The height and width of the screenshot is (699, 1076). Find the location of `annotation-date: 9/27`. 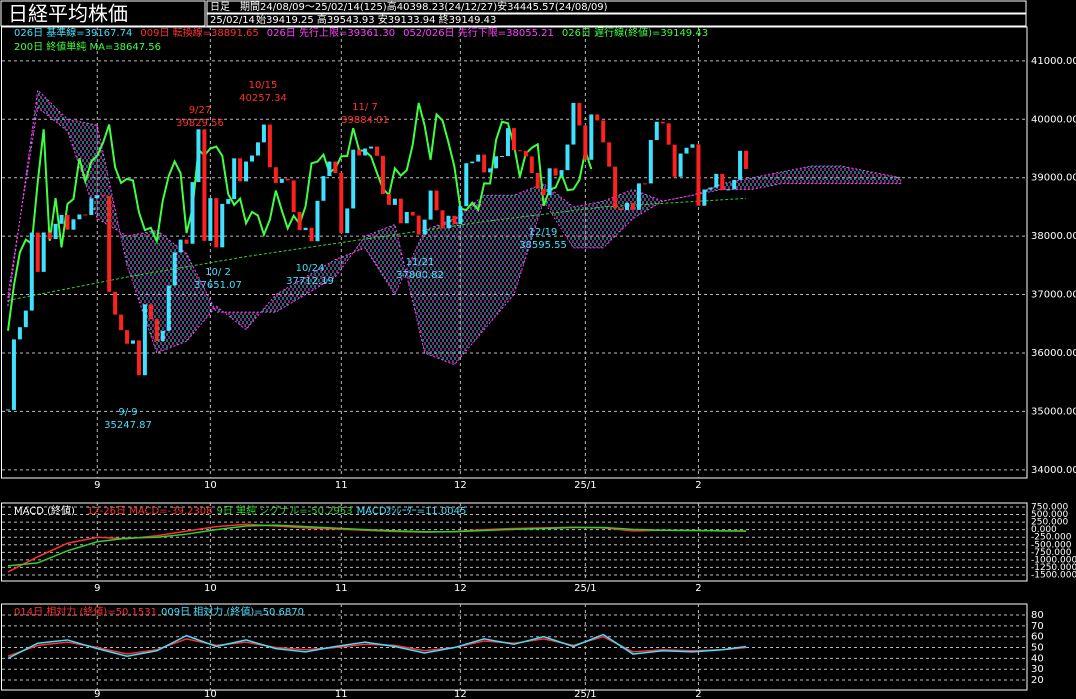

annotation-date: 9/27 is located at coordinates (200, 110).